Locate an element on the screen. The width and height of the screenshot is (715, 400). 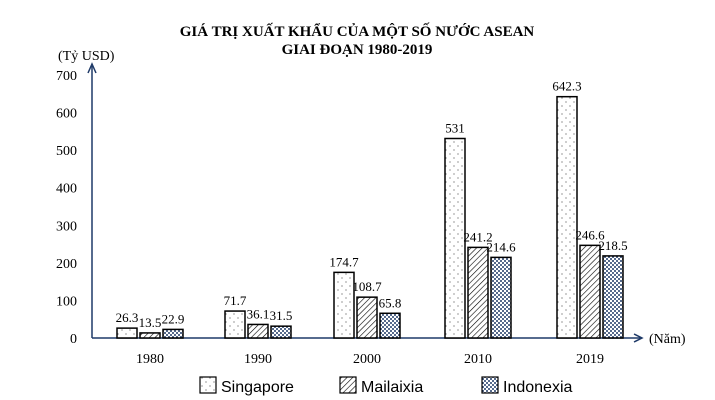
bar-mailaixia-1990 is located at coordinates (258, 331).